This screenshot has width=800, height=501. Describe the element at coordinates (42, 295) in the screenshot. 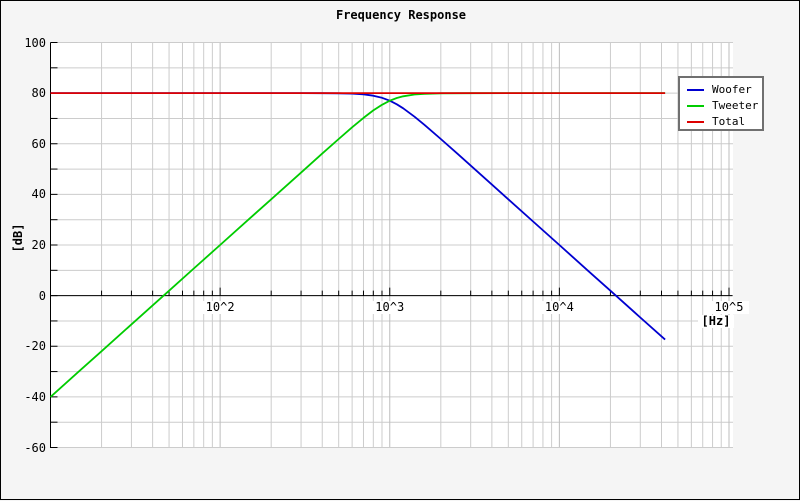

I see `y-tick-label: 0` at that location.